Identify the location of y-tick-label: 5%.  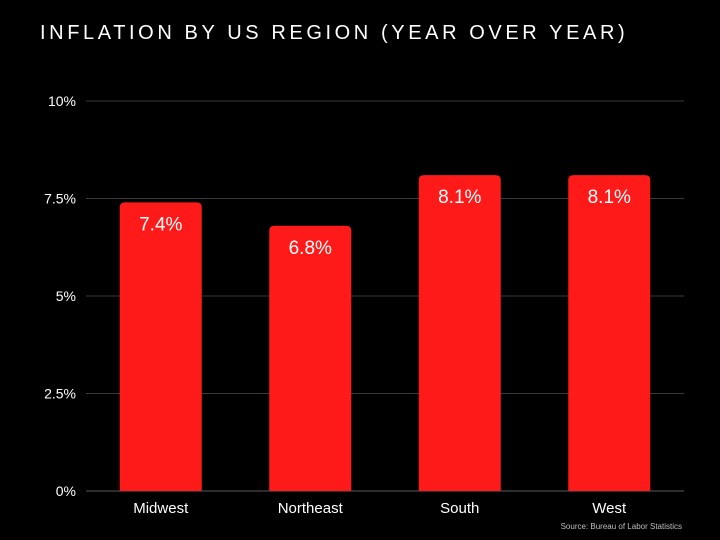
(66, 296).